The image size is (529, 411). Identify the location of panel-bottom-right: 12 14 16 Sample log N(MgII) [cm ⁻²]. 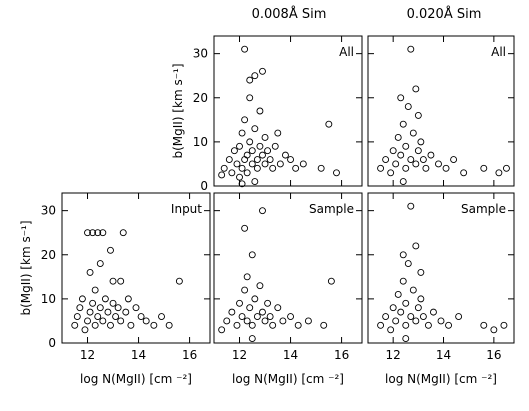
(441, 289).